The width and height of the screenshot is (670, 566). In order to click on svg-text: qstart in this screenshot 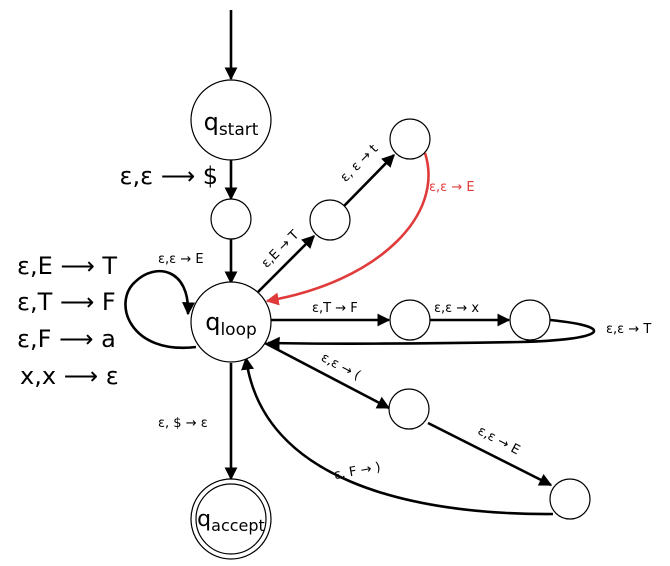, I will do `click(231, 124)`.